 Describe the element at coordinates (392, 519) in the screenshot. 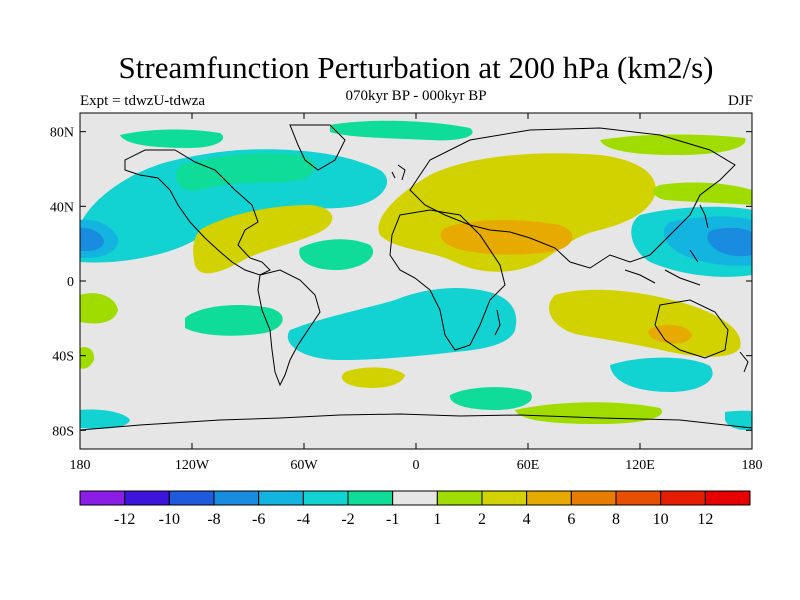

I see `colorbar-label: -1` at that location.